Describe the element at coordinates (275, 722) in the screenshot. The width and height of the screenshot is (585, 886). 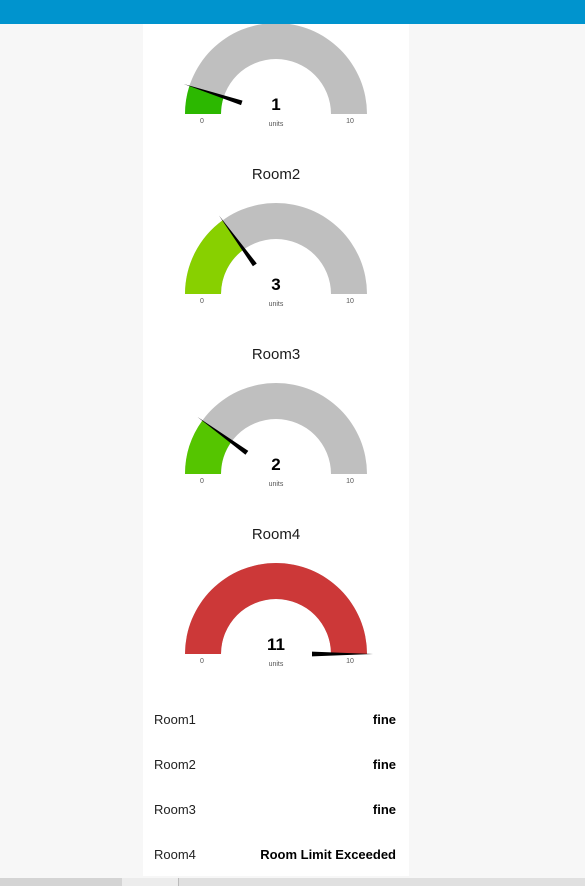
I see `status-row-room1: Room1 fine` at that location.